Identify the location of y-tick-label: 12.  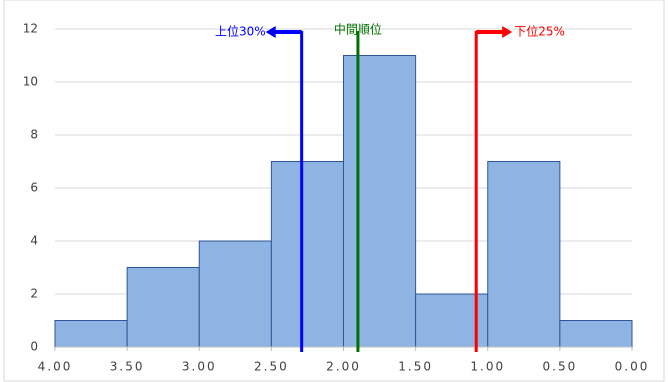
(30, 29).